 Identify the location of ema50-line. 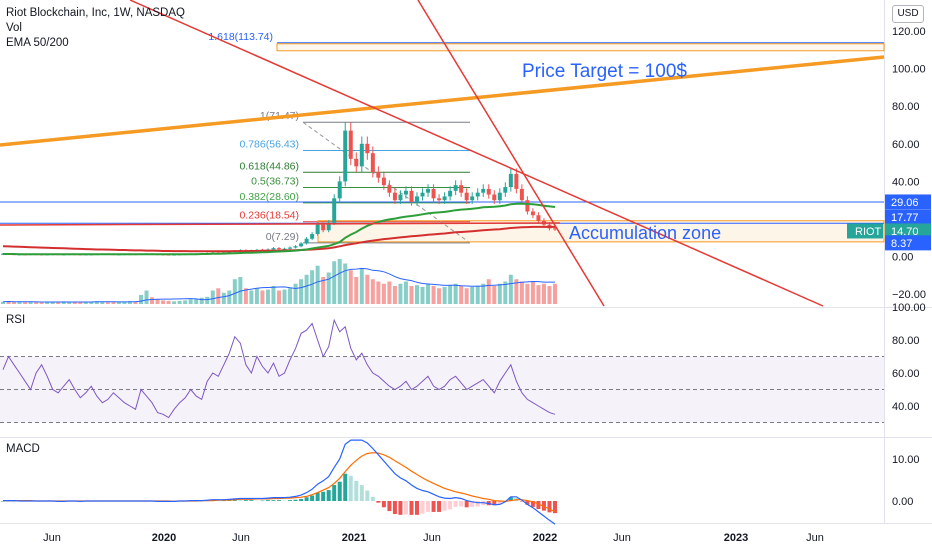
(279, 229).